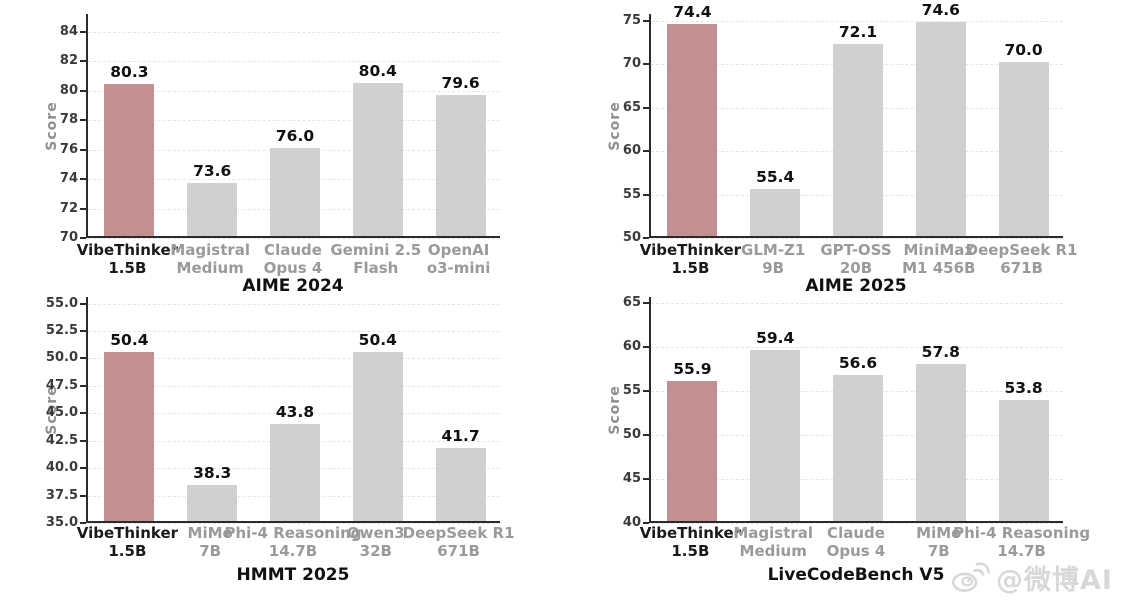 The image size is (1125, 605). What do you see at coordinates (212, 170) in the screenshot?
I see `value-label: 73.6` at bounding box center [212, 170].